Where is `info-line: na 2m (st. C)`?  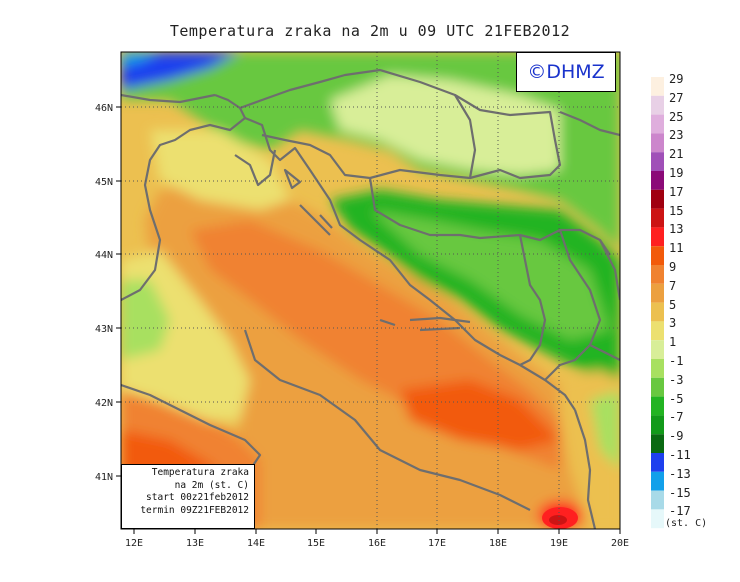 info-line: na 2m (st. C) is located at coordinates (211, 485).